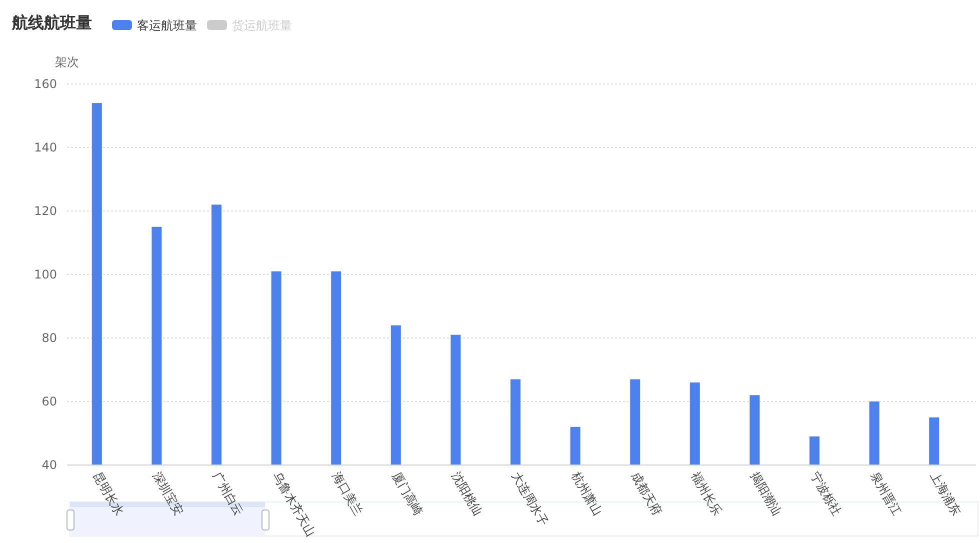 The height and width of the screenshot is (543, 980). What do you see at coordinates (51, 22) in the screenshot?
I see `chart-title: 航线航班量` at bounding box center [51, 22].